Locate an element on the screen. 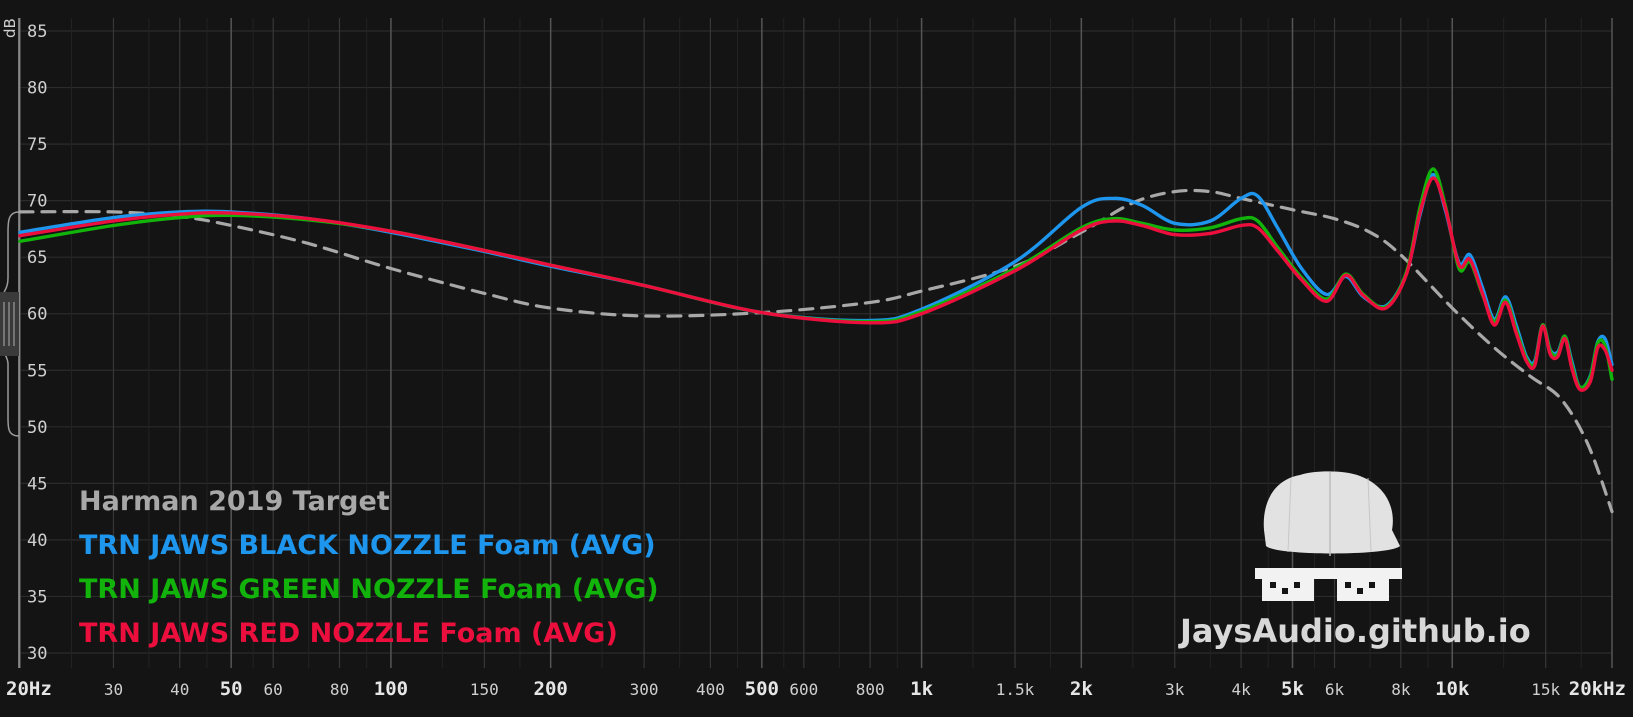 The height and width of the screenshot is (717, 1633). legend-item-green-nozzle: TRN JAWS GREEN NOZZLE Foam (AVG) is located at coordinates (369, 589).